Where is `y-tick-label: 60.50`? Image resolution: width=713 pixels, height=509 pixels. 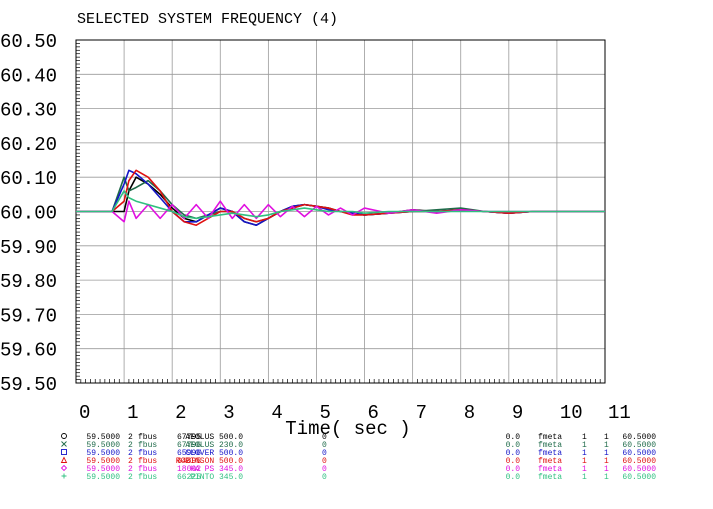
y-tick-label: 60.50 is located at coordinates (28, 42).